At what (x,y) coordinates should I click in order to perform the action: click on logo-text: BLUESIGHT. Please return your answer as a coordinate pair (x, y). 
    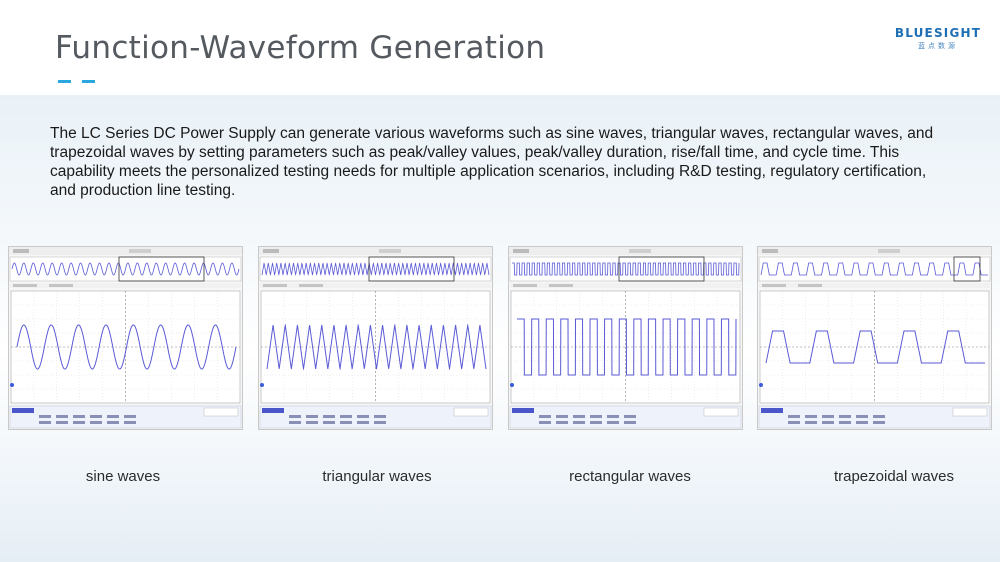
    Looking at the image, I should click on (938, 33).